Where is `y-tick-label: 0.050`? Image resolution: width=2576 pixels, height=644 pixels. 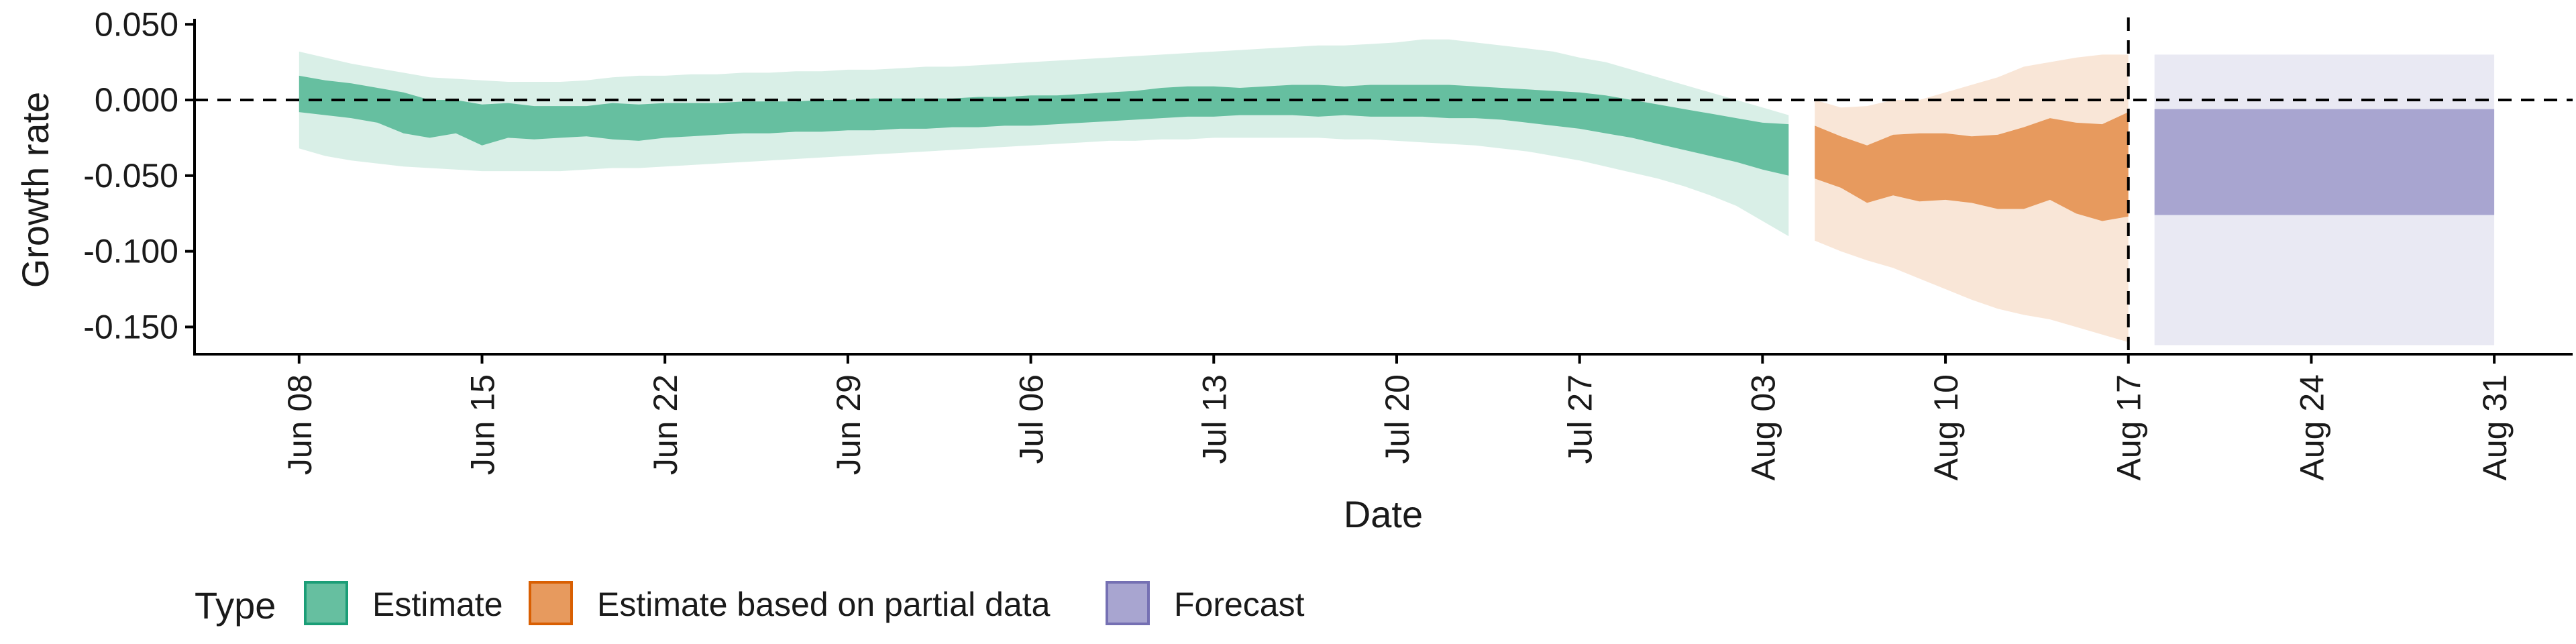
y-tick-label: 0.050 is located at coordinates (136, 24).